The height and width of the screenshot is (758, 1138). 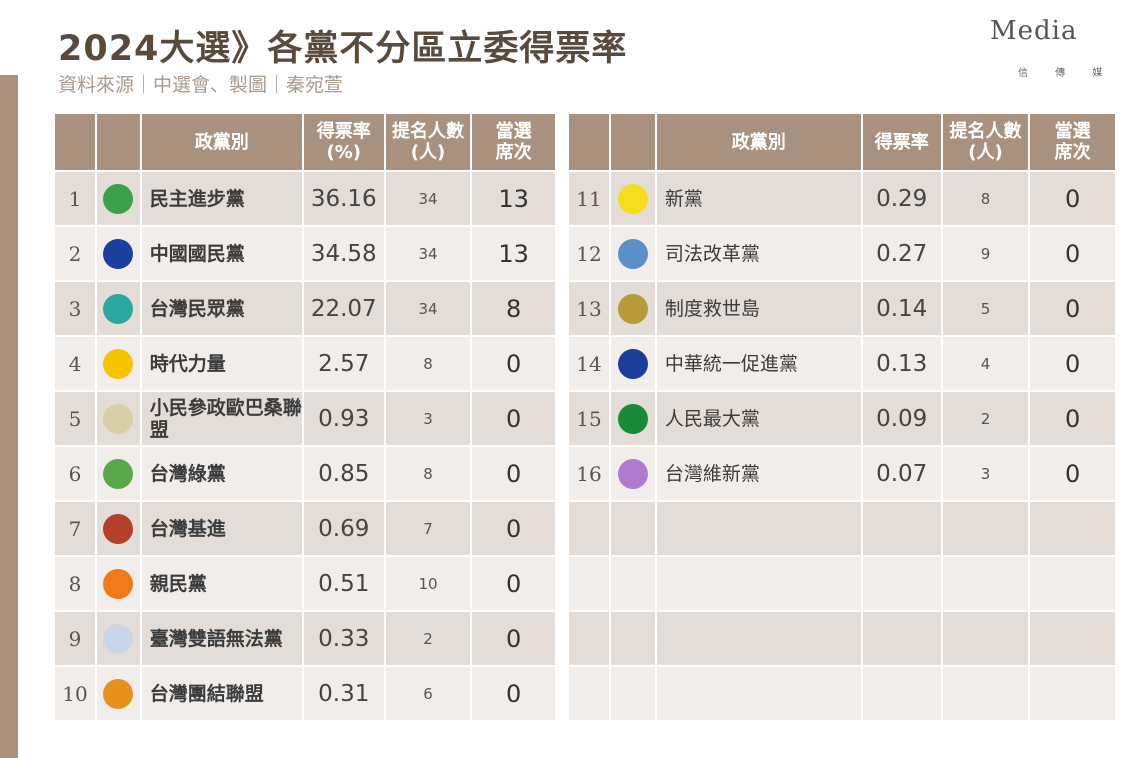 I want to click on table-row: 6 台灣綠黨 0.85 8 0, so click(x=305, y=473).